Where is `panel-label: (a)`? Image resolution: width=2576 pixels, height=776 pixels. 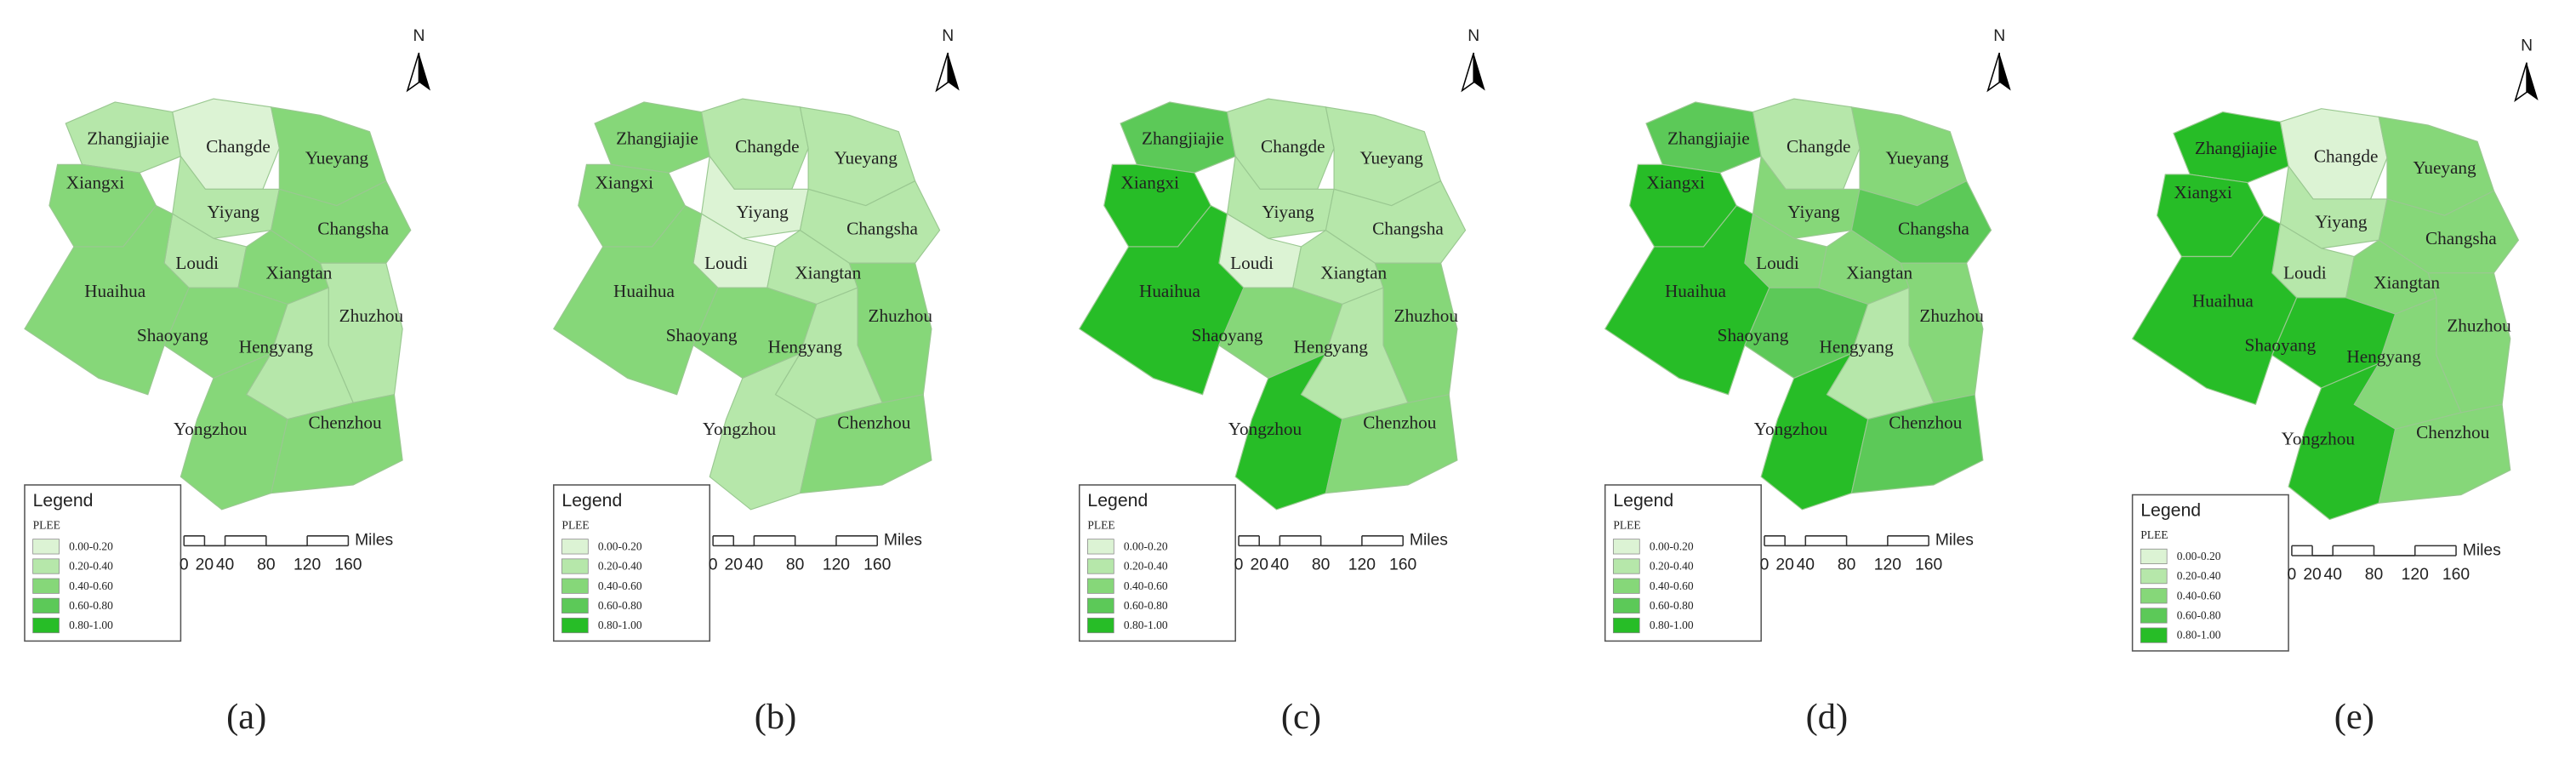
panel-label: (a) is located at coordinates (246, 717).